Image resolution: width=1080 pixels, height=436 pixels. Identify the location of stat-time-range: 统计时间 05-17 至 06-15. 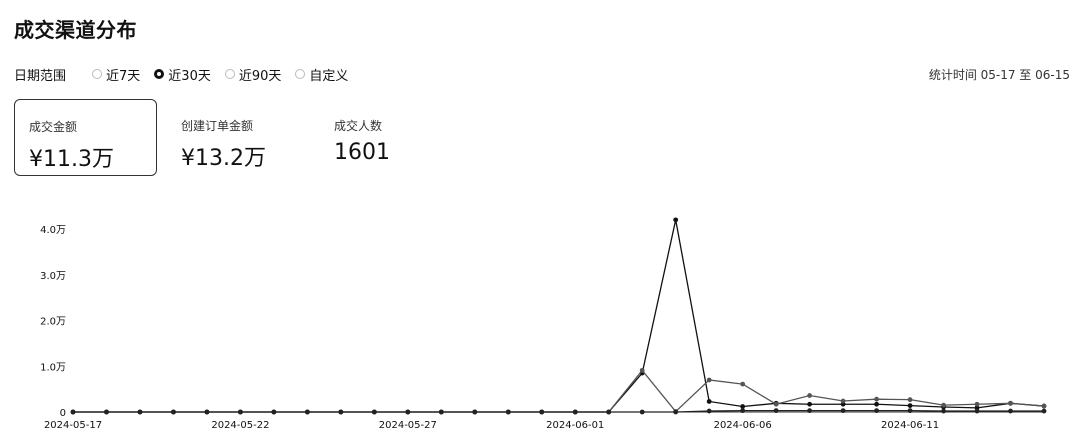
(999, 75).